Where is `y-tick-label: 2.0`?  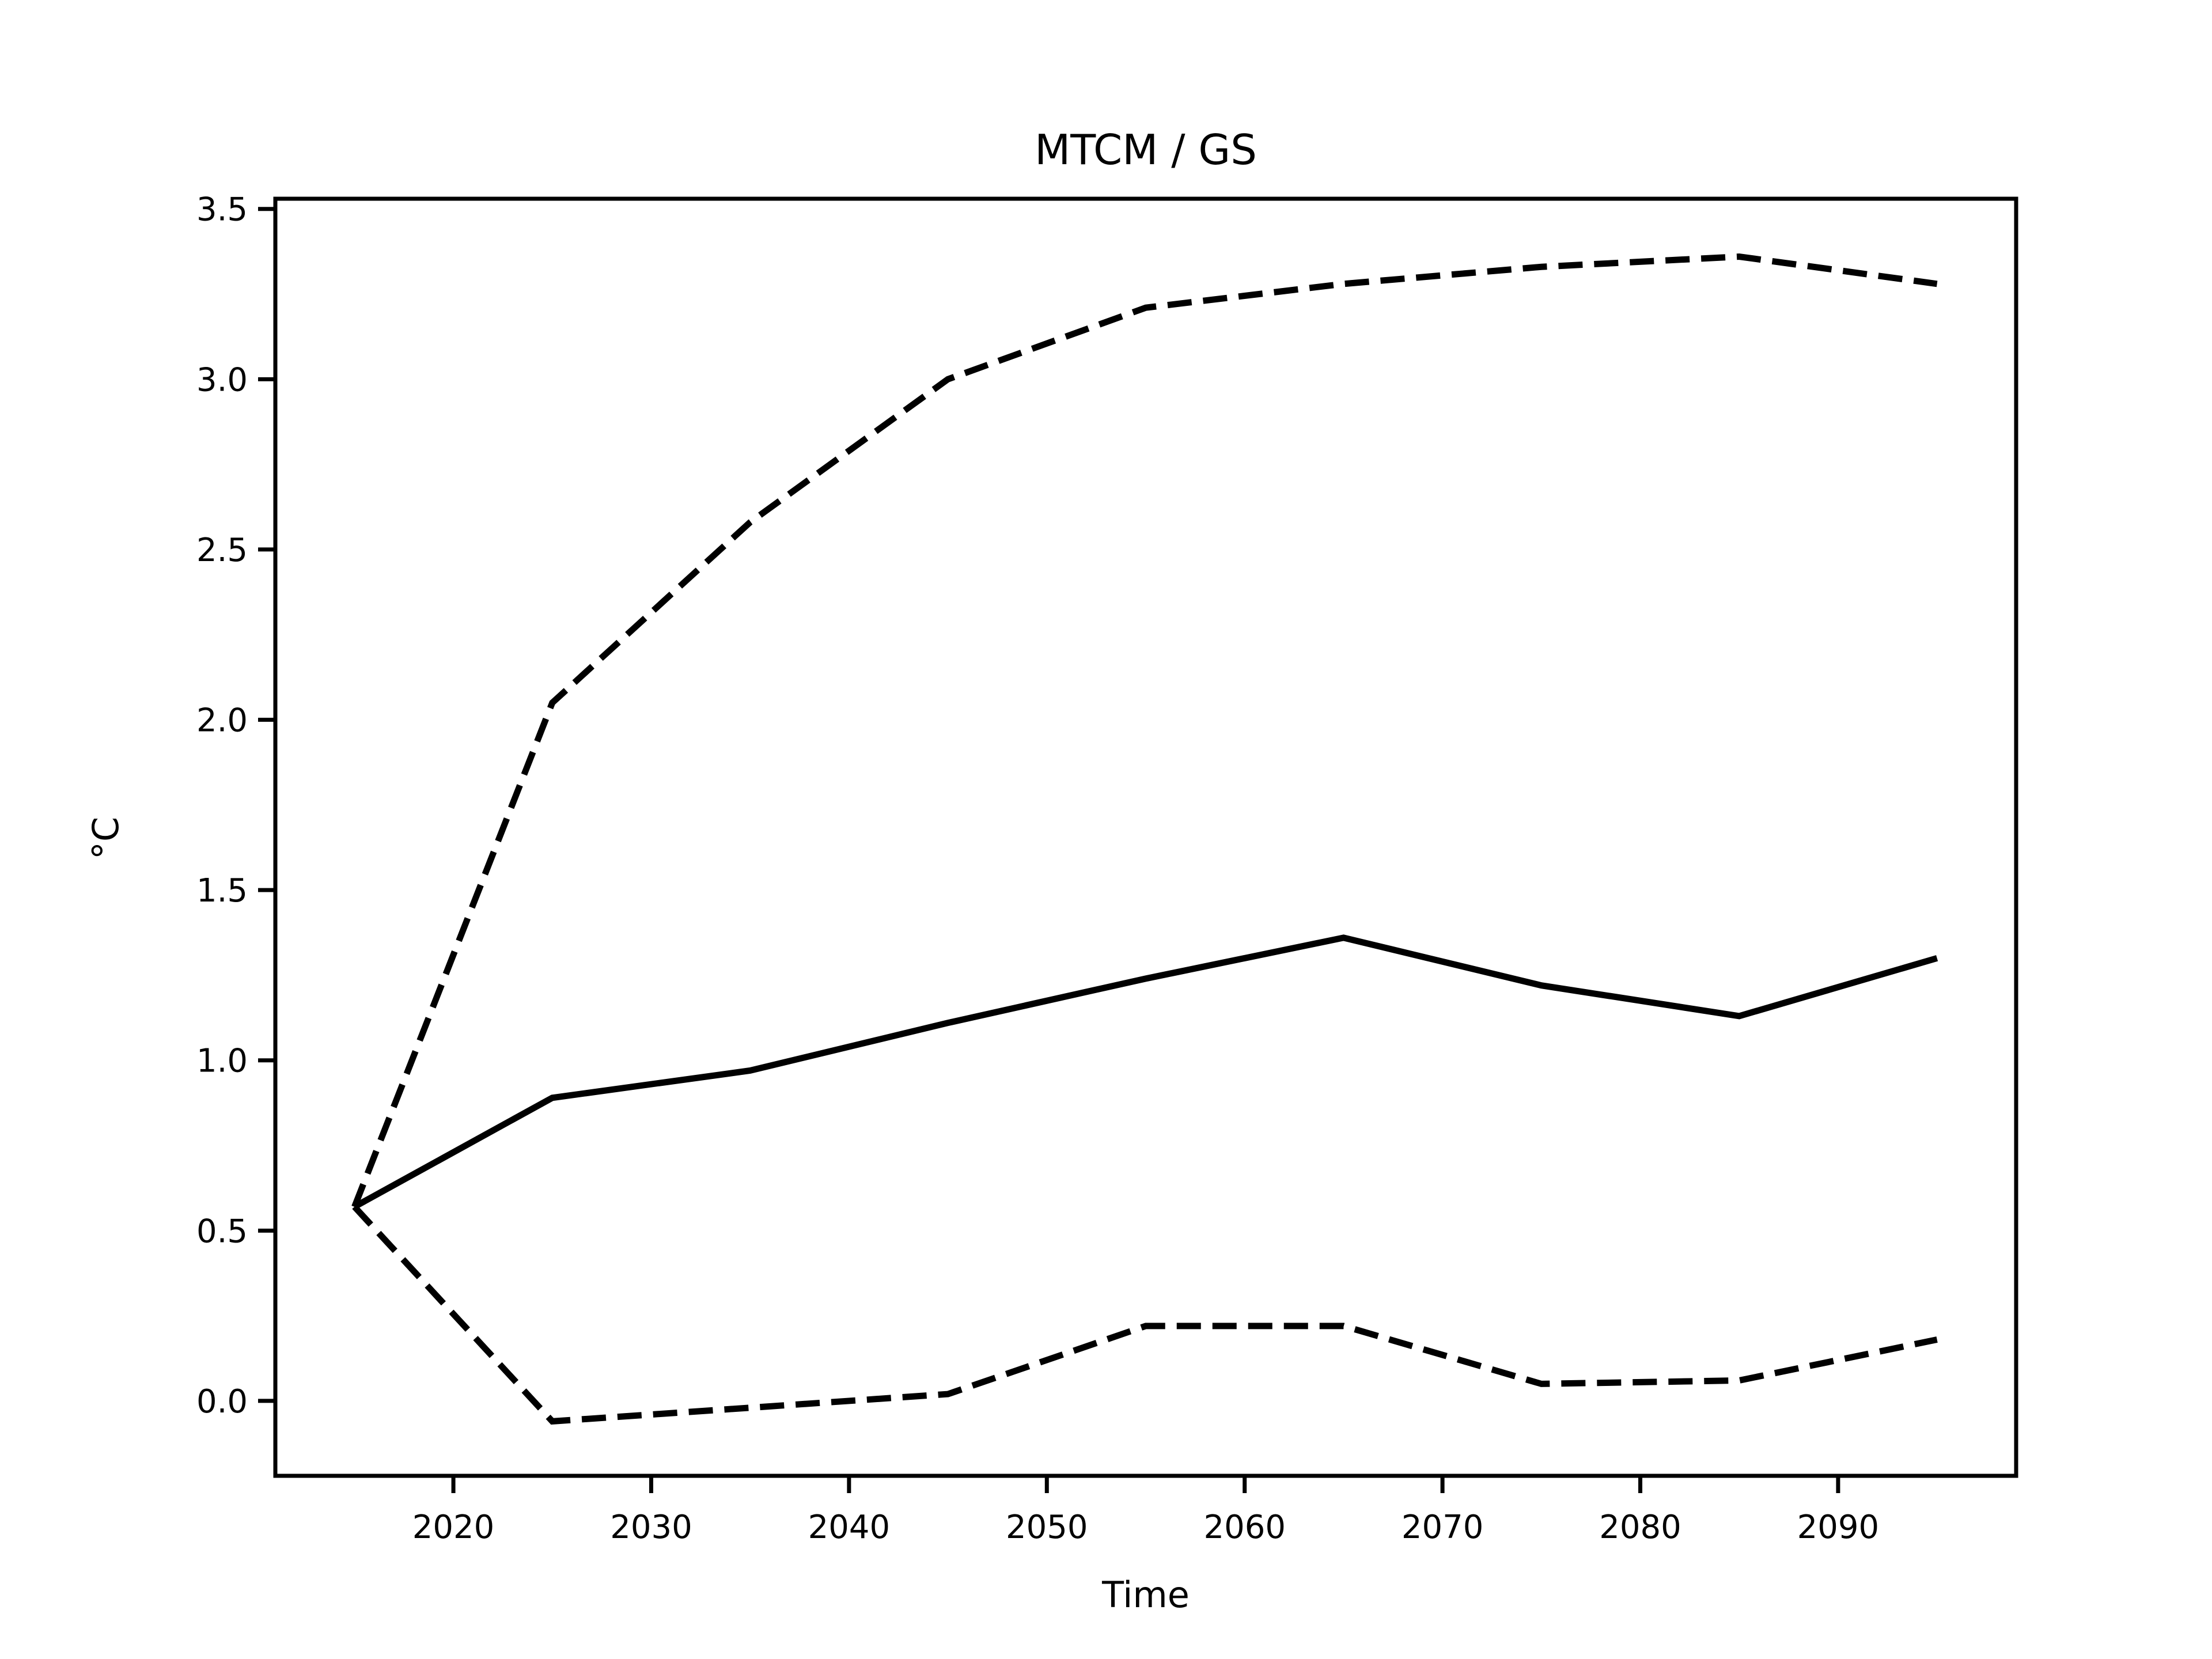 y-tick-label: 2.0 is located at coordinates (222, 721).